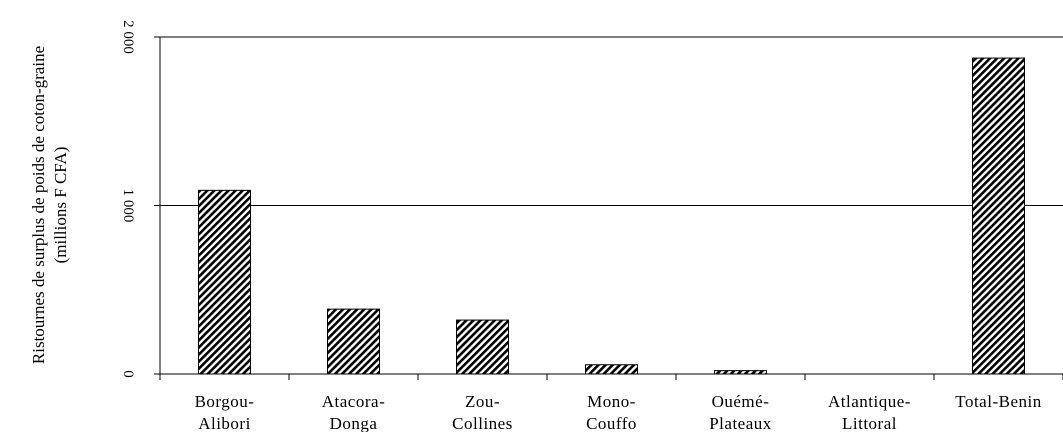  Describe the element at coordinates (353, 412) in the screenshot. I see `x-category-label-1: Atacora-Donga` at that location.